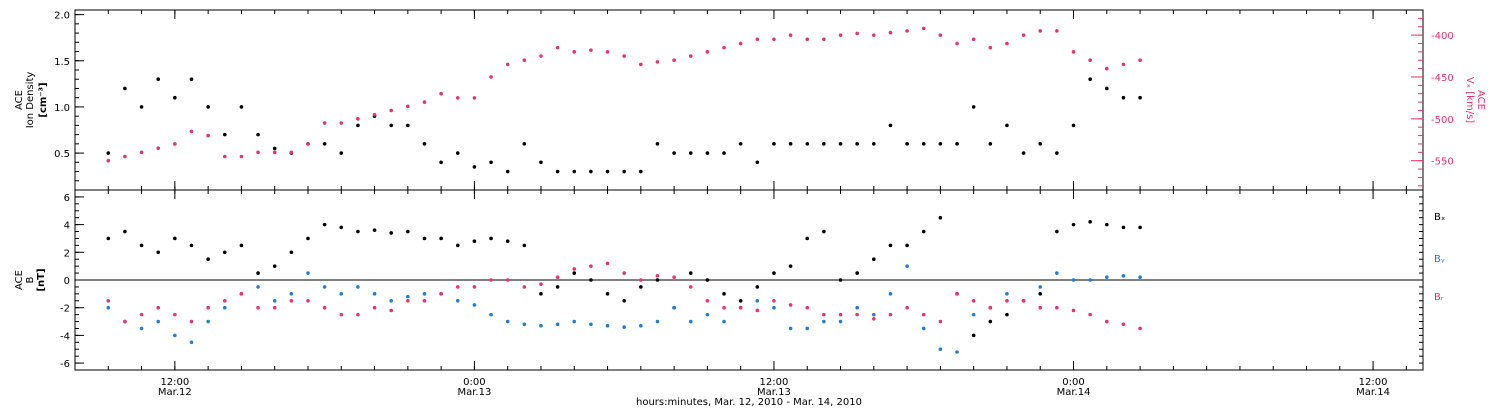  What do you see at coordinates (67, 226) in the screenshot?
I see `bottom-y-tick-label: 4` at bounding box center [67, 226].